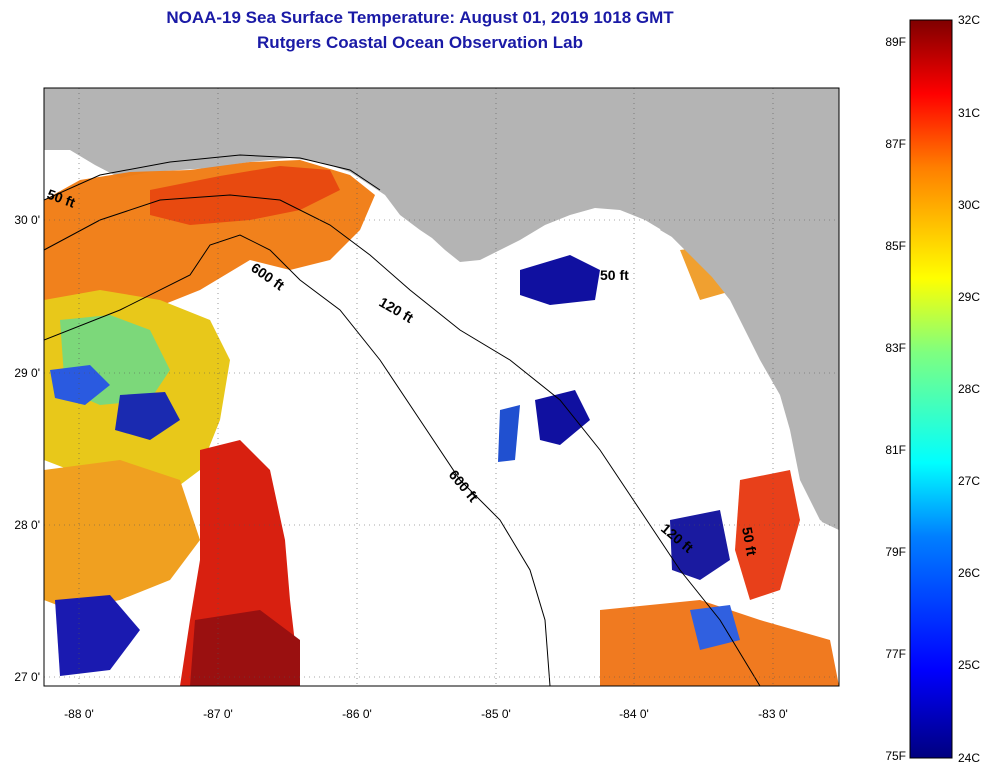 This screenshot has height=770, width=992. I want to click on colorbar-f-label: 81F, so click(895, 450).